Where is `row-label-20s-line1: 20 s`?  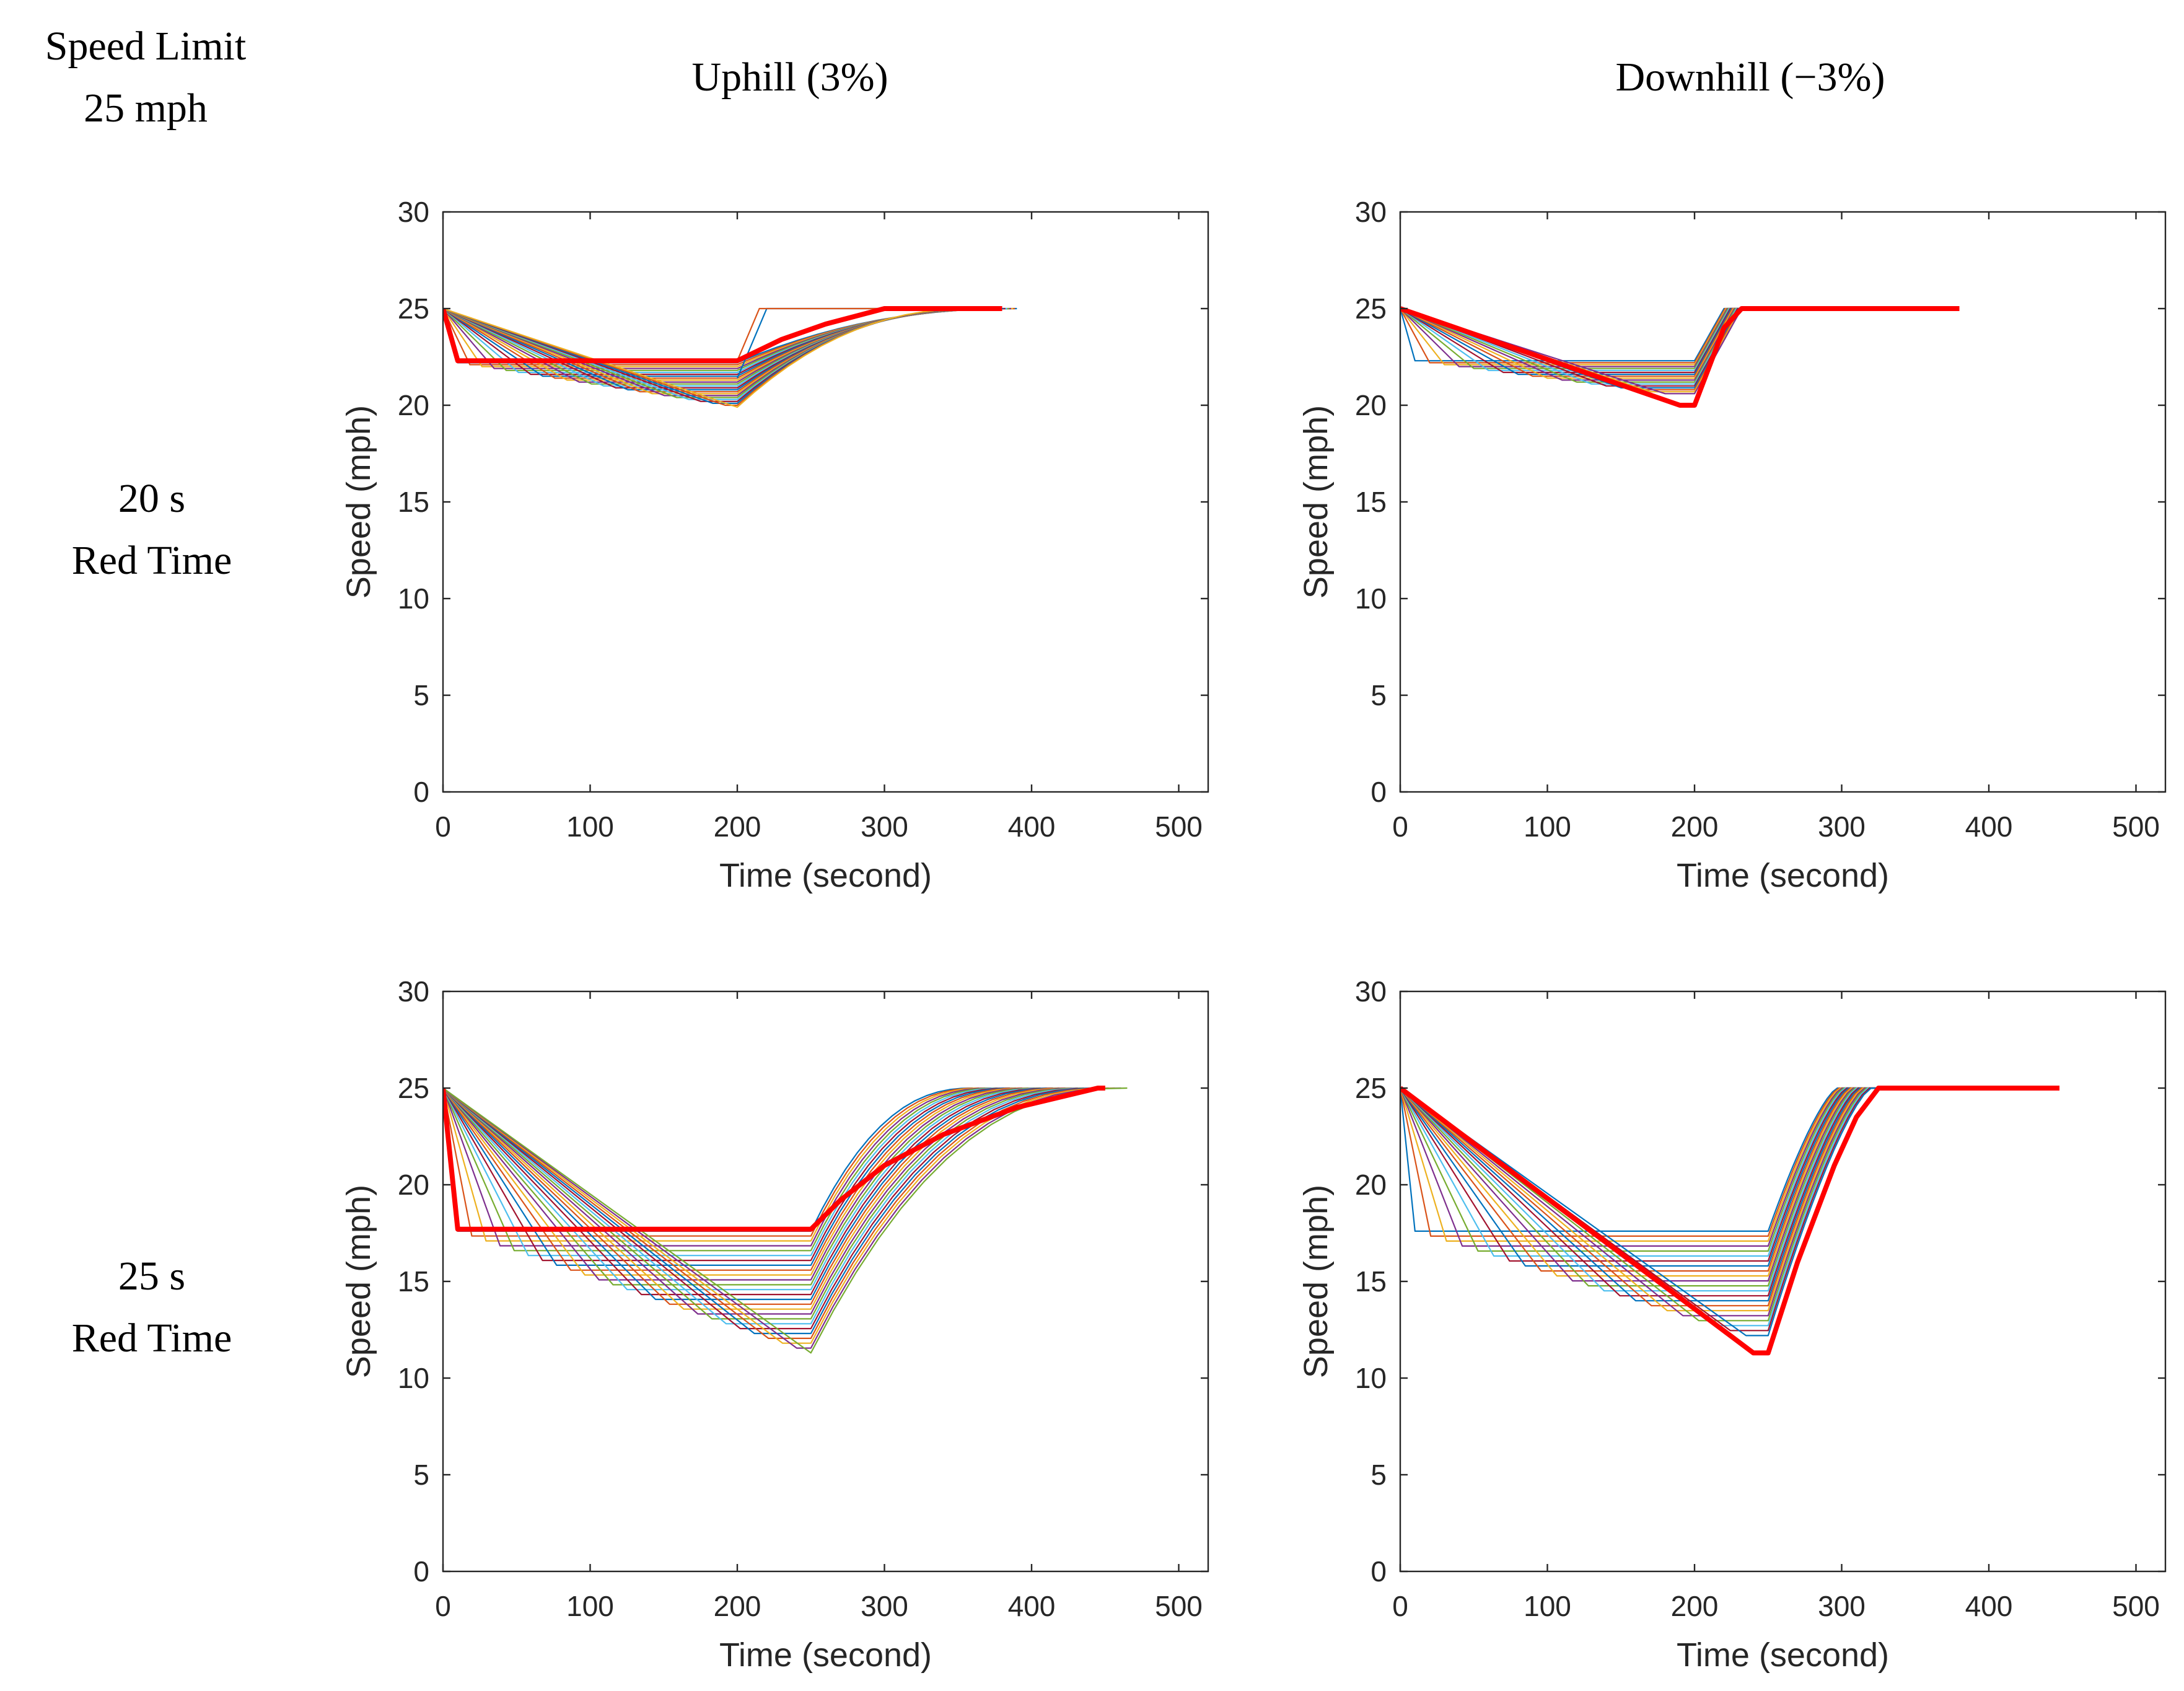 row-label-20s-line1: 20 s is located at coordinates (152, 499).